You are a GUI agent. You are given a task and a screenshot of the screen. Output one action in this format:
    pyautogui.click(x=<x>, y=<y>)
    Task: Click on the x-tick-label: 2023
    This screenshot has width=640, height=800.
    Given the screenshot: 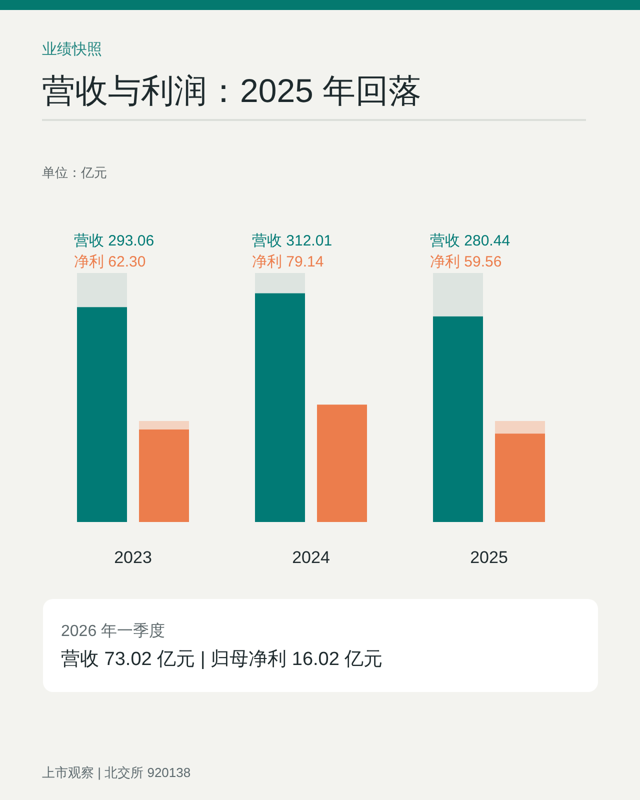 What is the action you would take?
    pyautogui.click(x=133, y=557)
    